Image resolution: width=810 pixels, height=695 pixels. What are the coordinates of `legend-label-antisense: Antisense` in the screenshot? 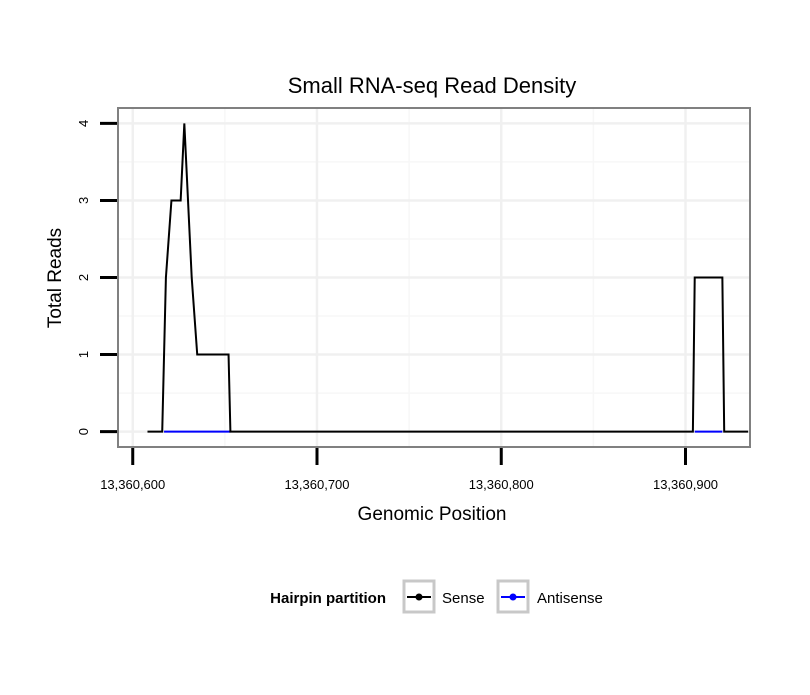 It's located at (570, 598).